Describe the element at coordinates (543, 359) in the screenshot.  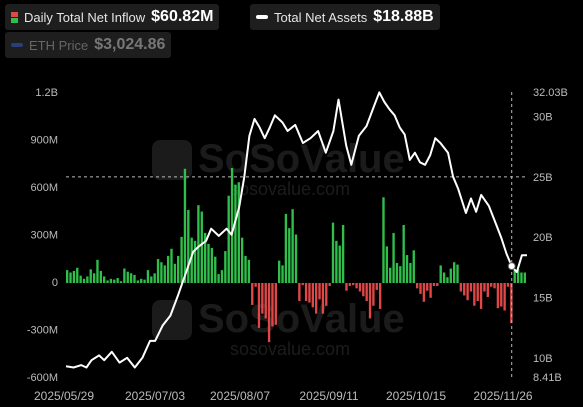
I see `right-axis-tick-label: 10B` at that location.